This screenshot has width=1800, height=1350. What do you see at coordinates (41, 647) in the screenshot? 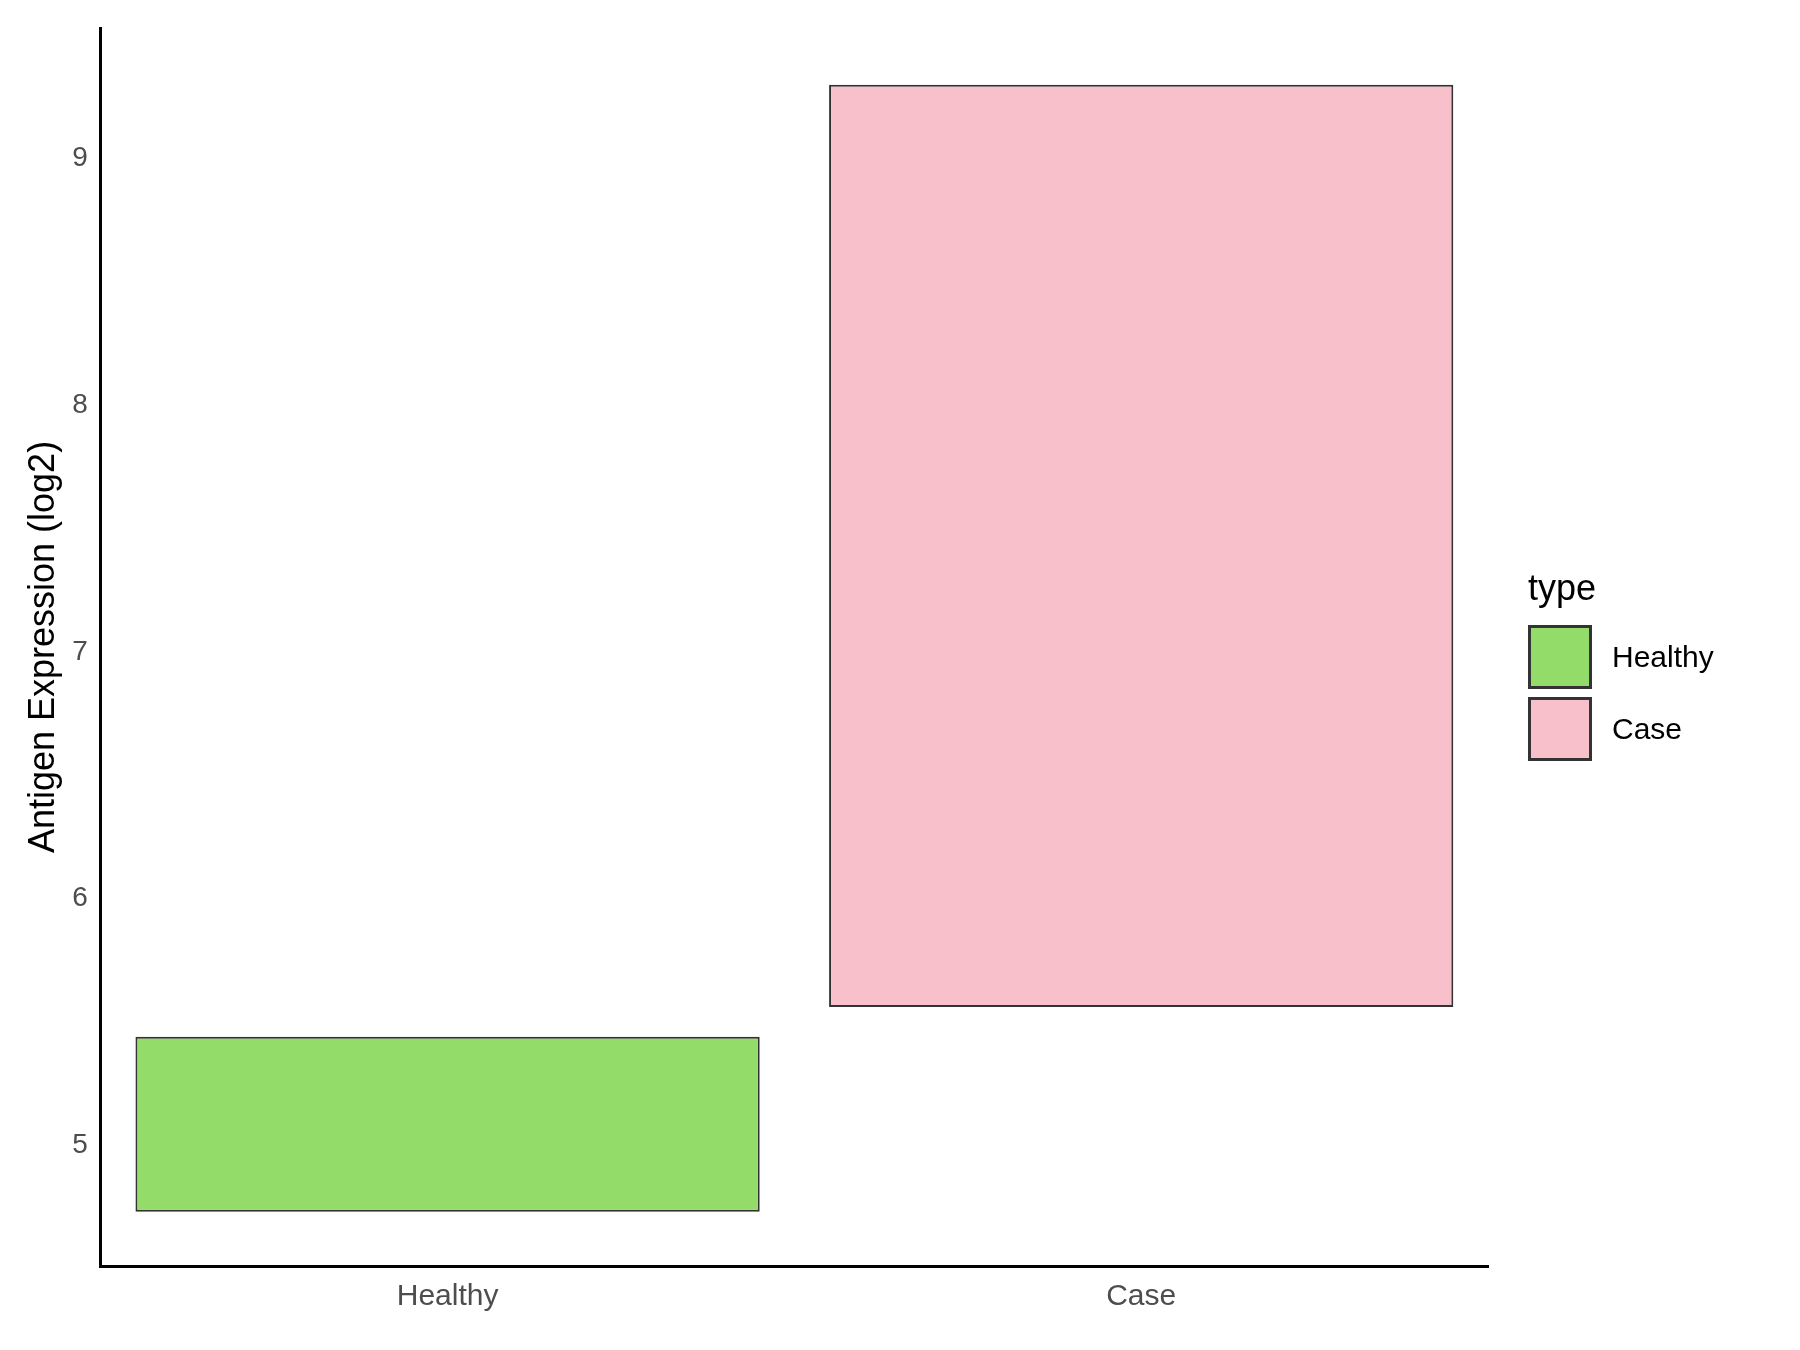
I see `y-axis-title: Antigen Expression (log2)` at bounding box center [41, 647].